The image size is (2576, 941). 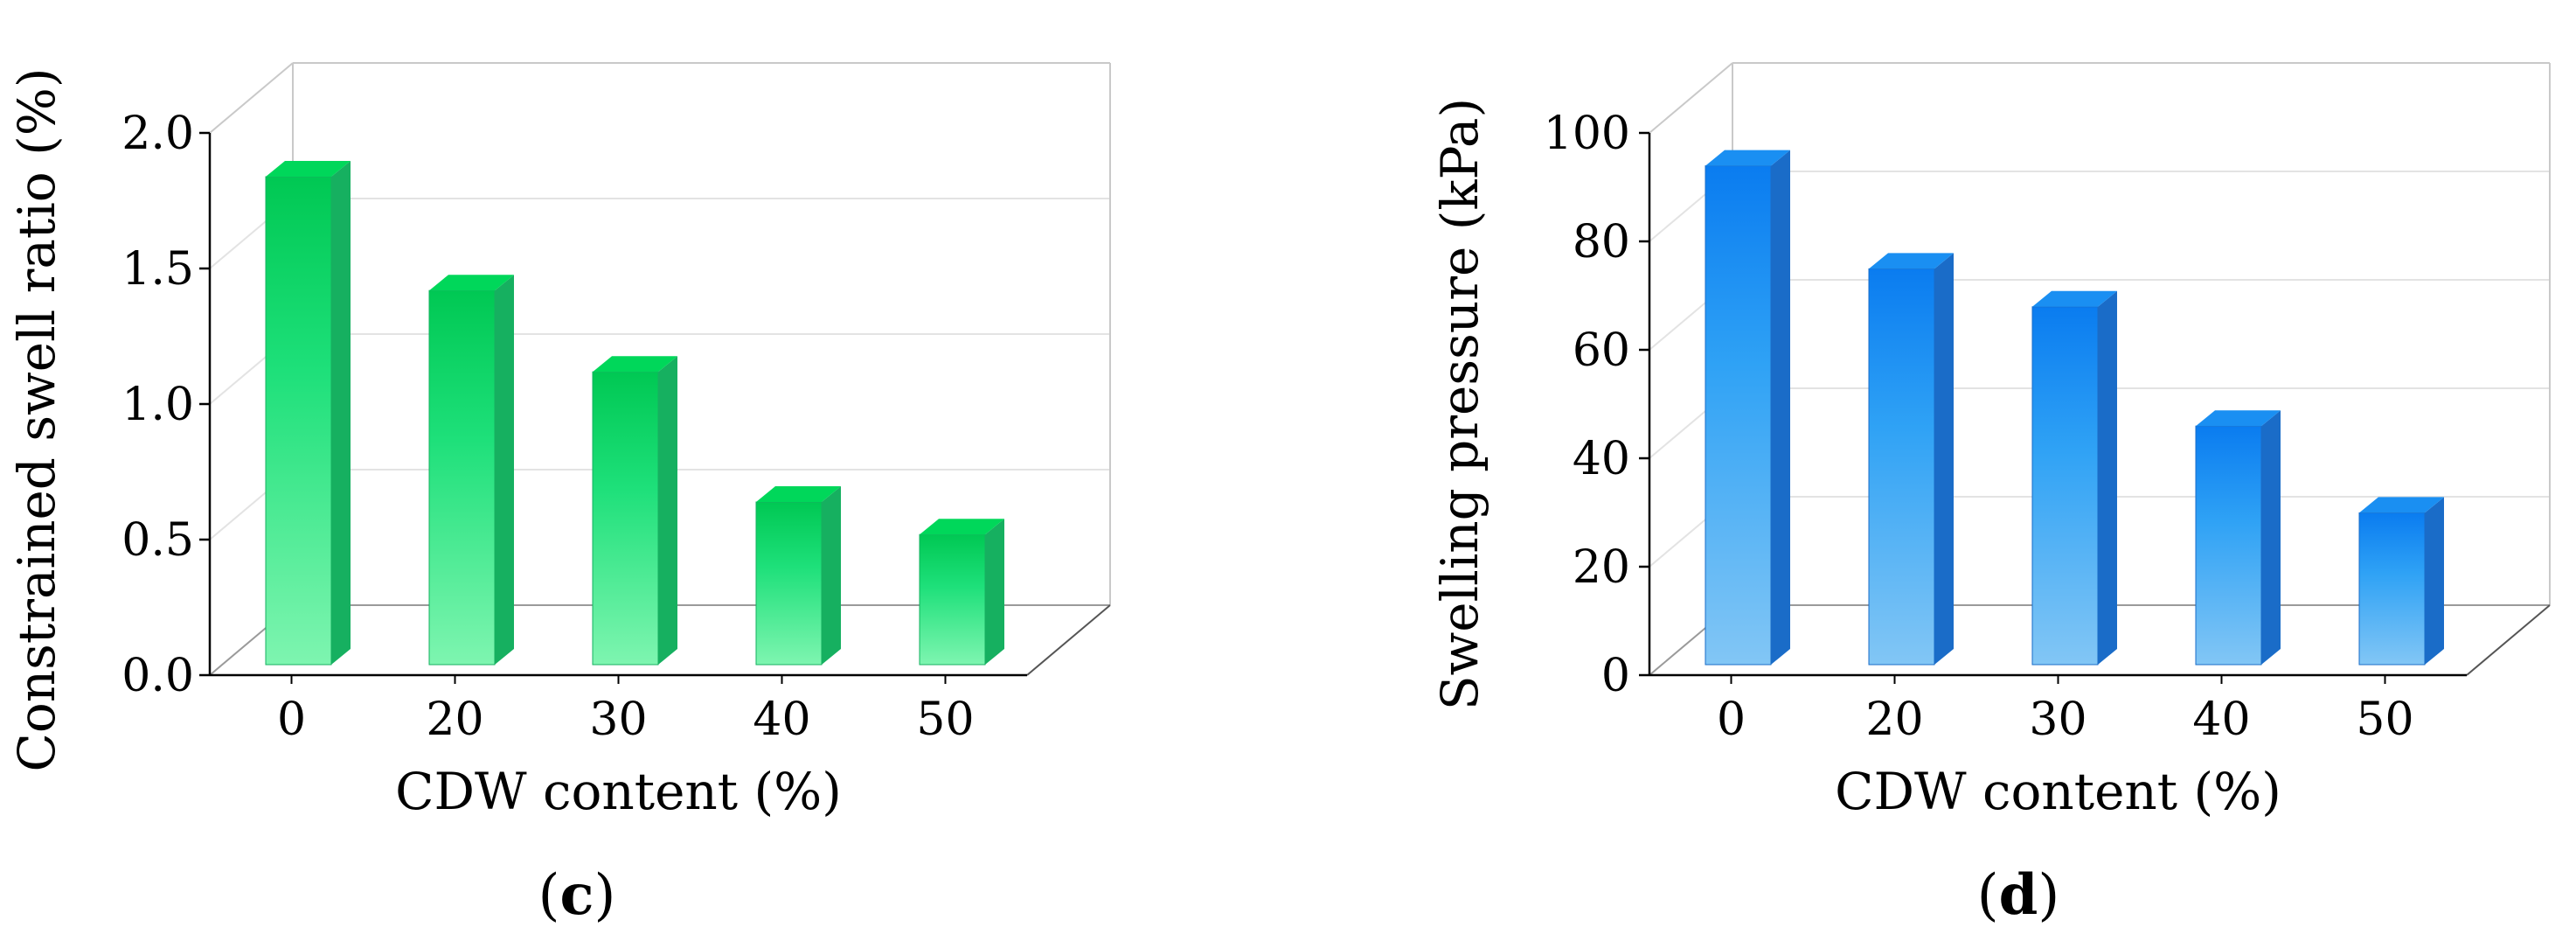 What do you see at coordinates (1587, 134) in the screenshot?
I see `y-tick-label: 100` at bounding box center [1587, 134].